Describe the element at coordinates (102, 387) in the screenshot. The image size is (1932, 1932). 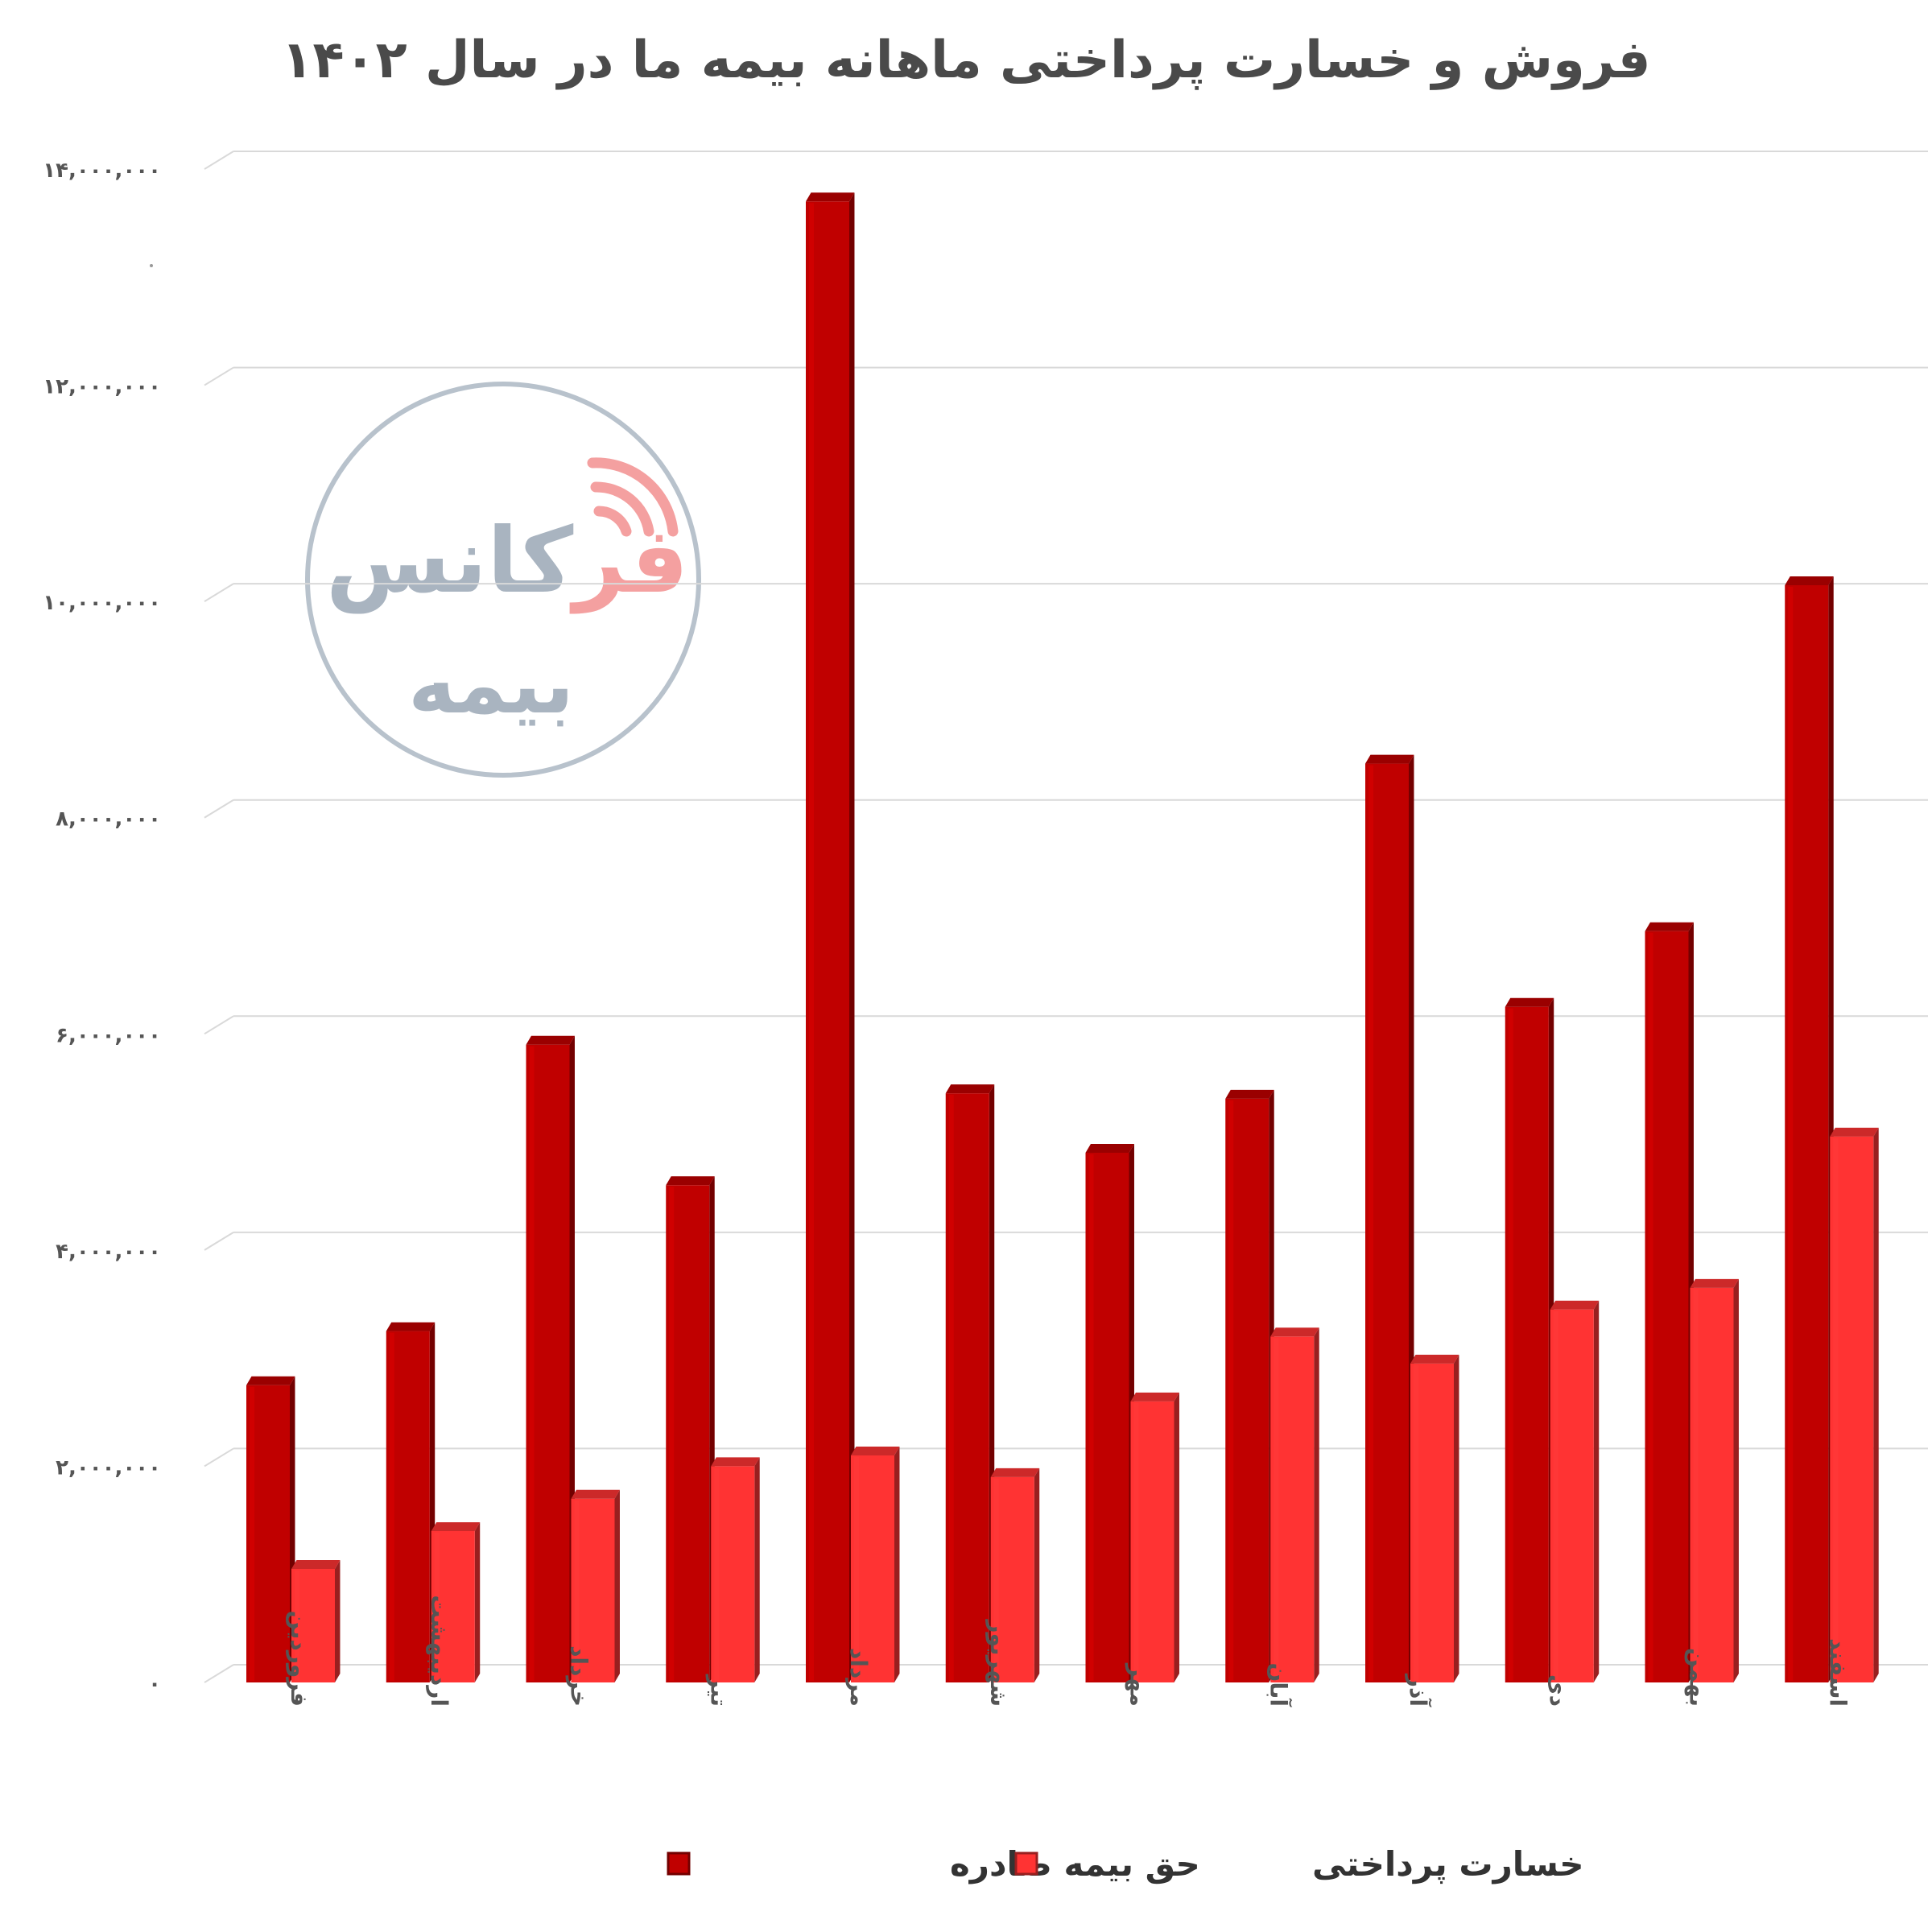
I see `y-tick-label: ۱۲,۰۰۰,۰۰۰` at that location.